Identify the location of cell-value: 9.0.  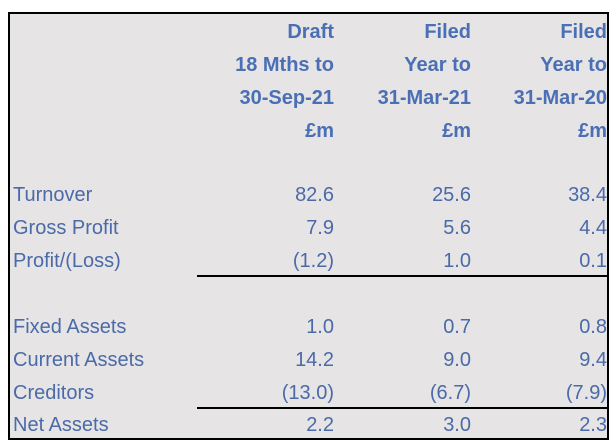
(457, 360).